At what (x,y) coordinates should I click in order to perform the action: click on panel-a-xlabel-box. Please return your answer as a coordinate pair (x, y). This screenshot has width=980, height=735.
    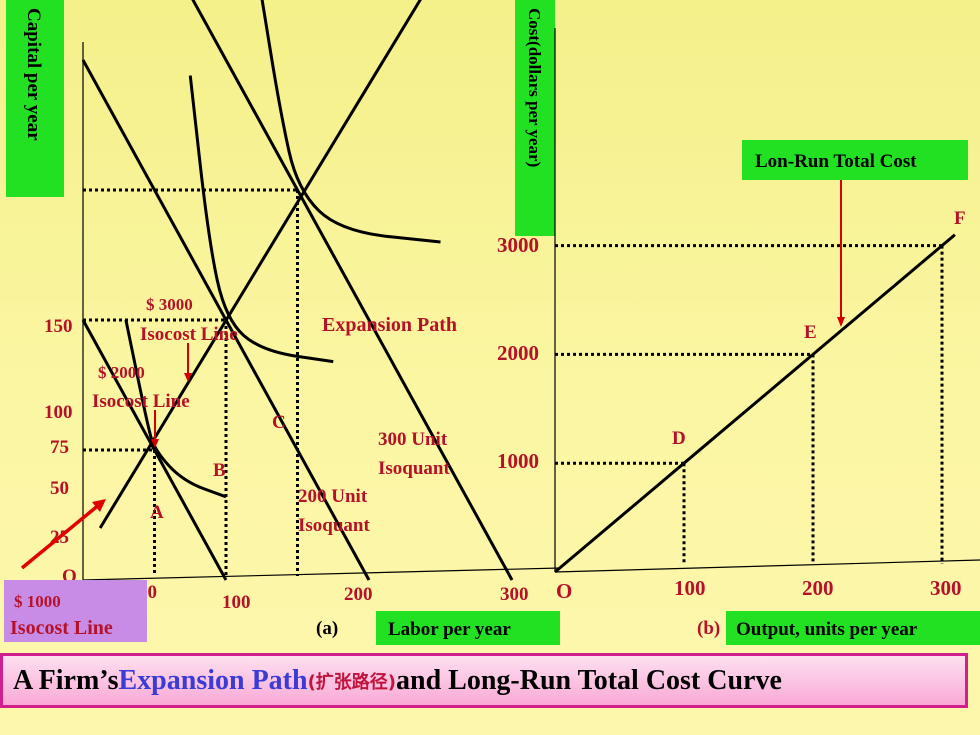
    Looking at the image, I should click on (468, 628).